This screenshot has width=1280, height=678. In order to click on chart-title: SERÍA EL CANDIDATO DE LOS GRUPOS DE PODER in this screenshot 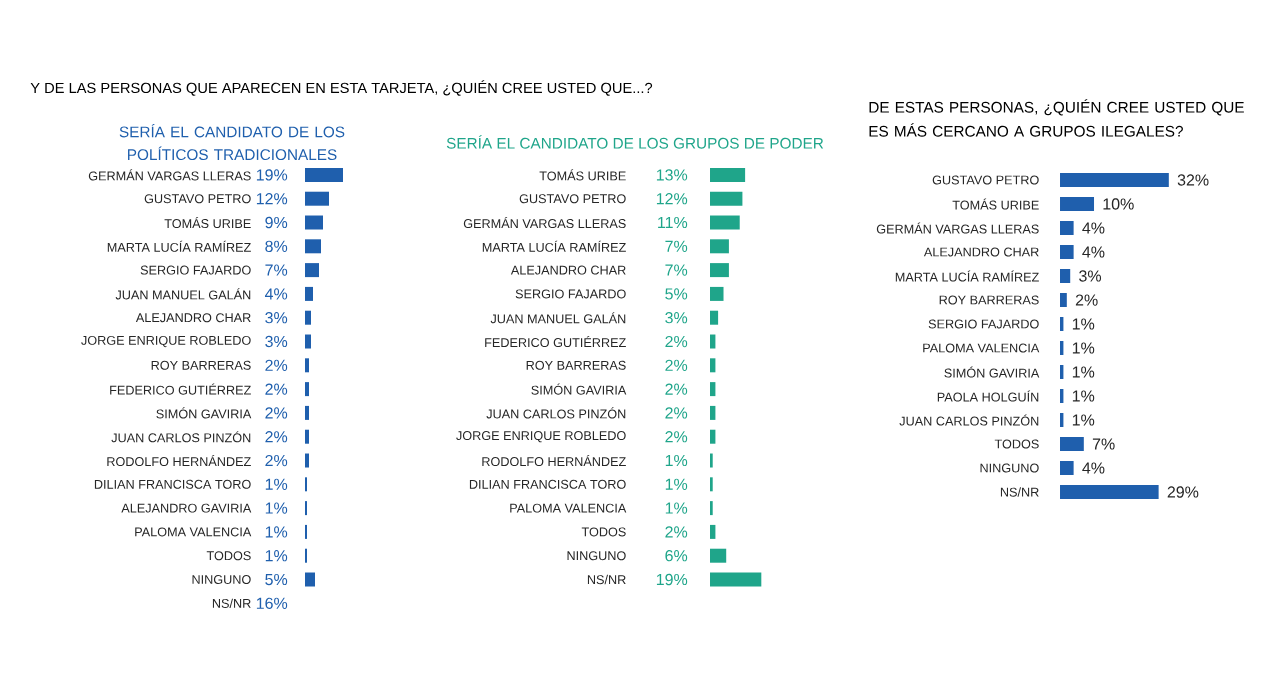, I will do `click(635, 142)`.